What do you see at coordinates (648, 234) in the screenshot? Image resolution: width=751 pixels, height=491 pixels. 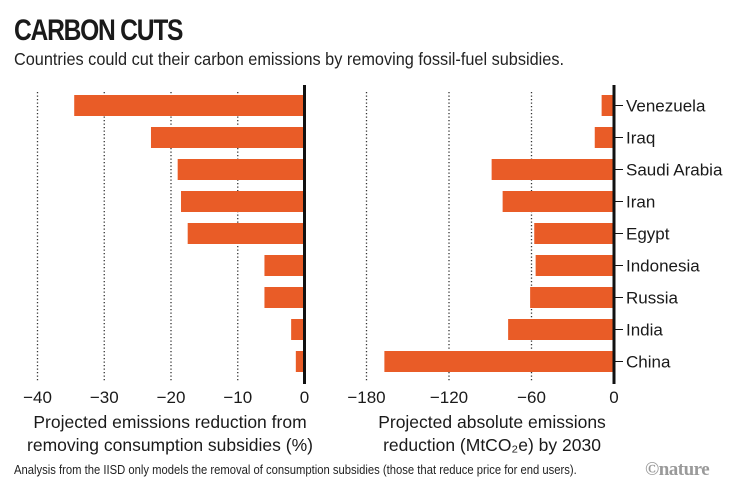 I see `category-label: Egypt` at bounding box center [648, 234].